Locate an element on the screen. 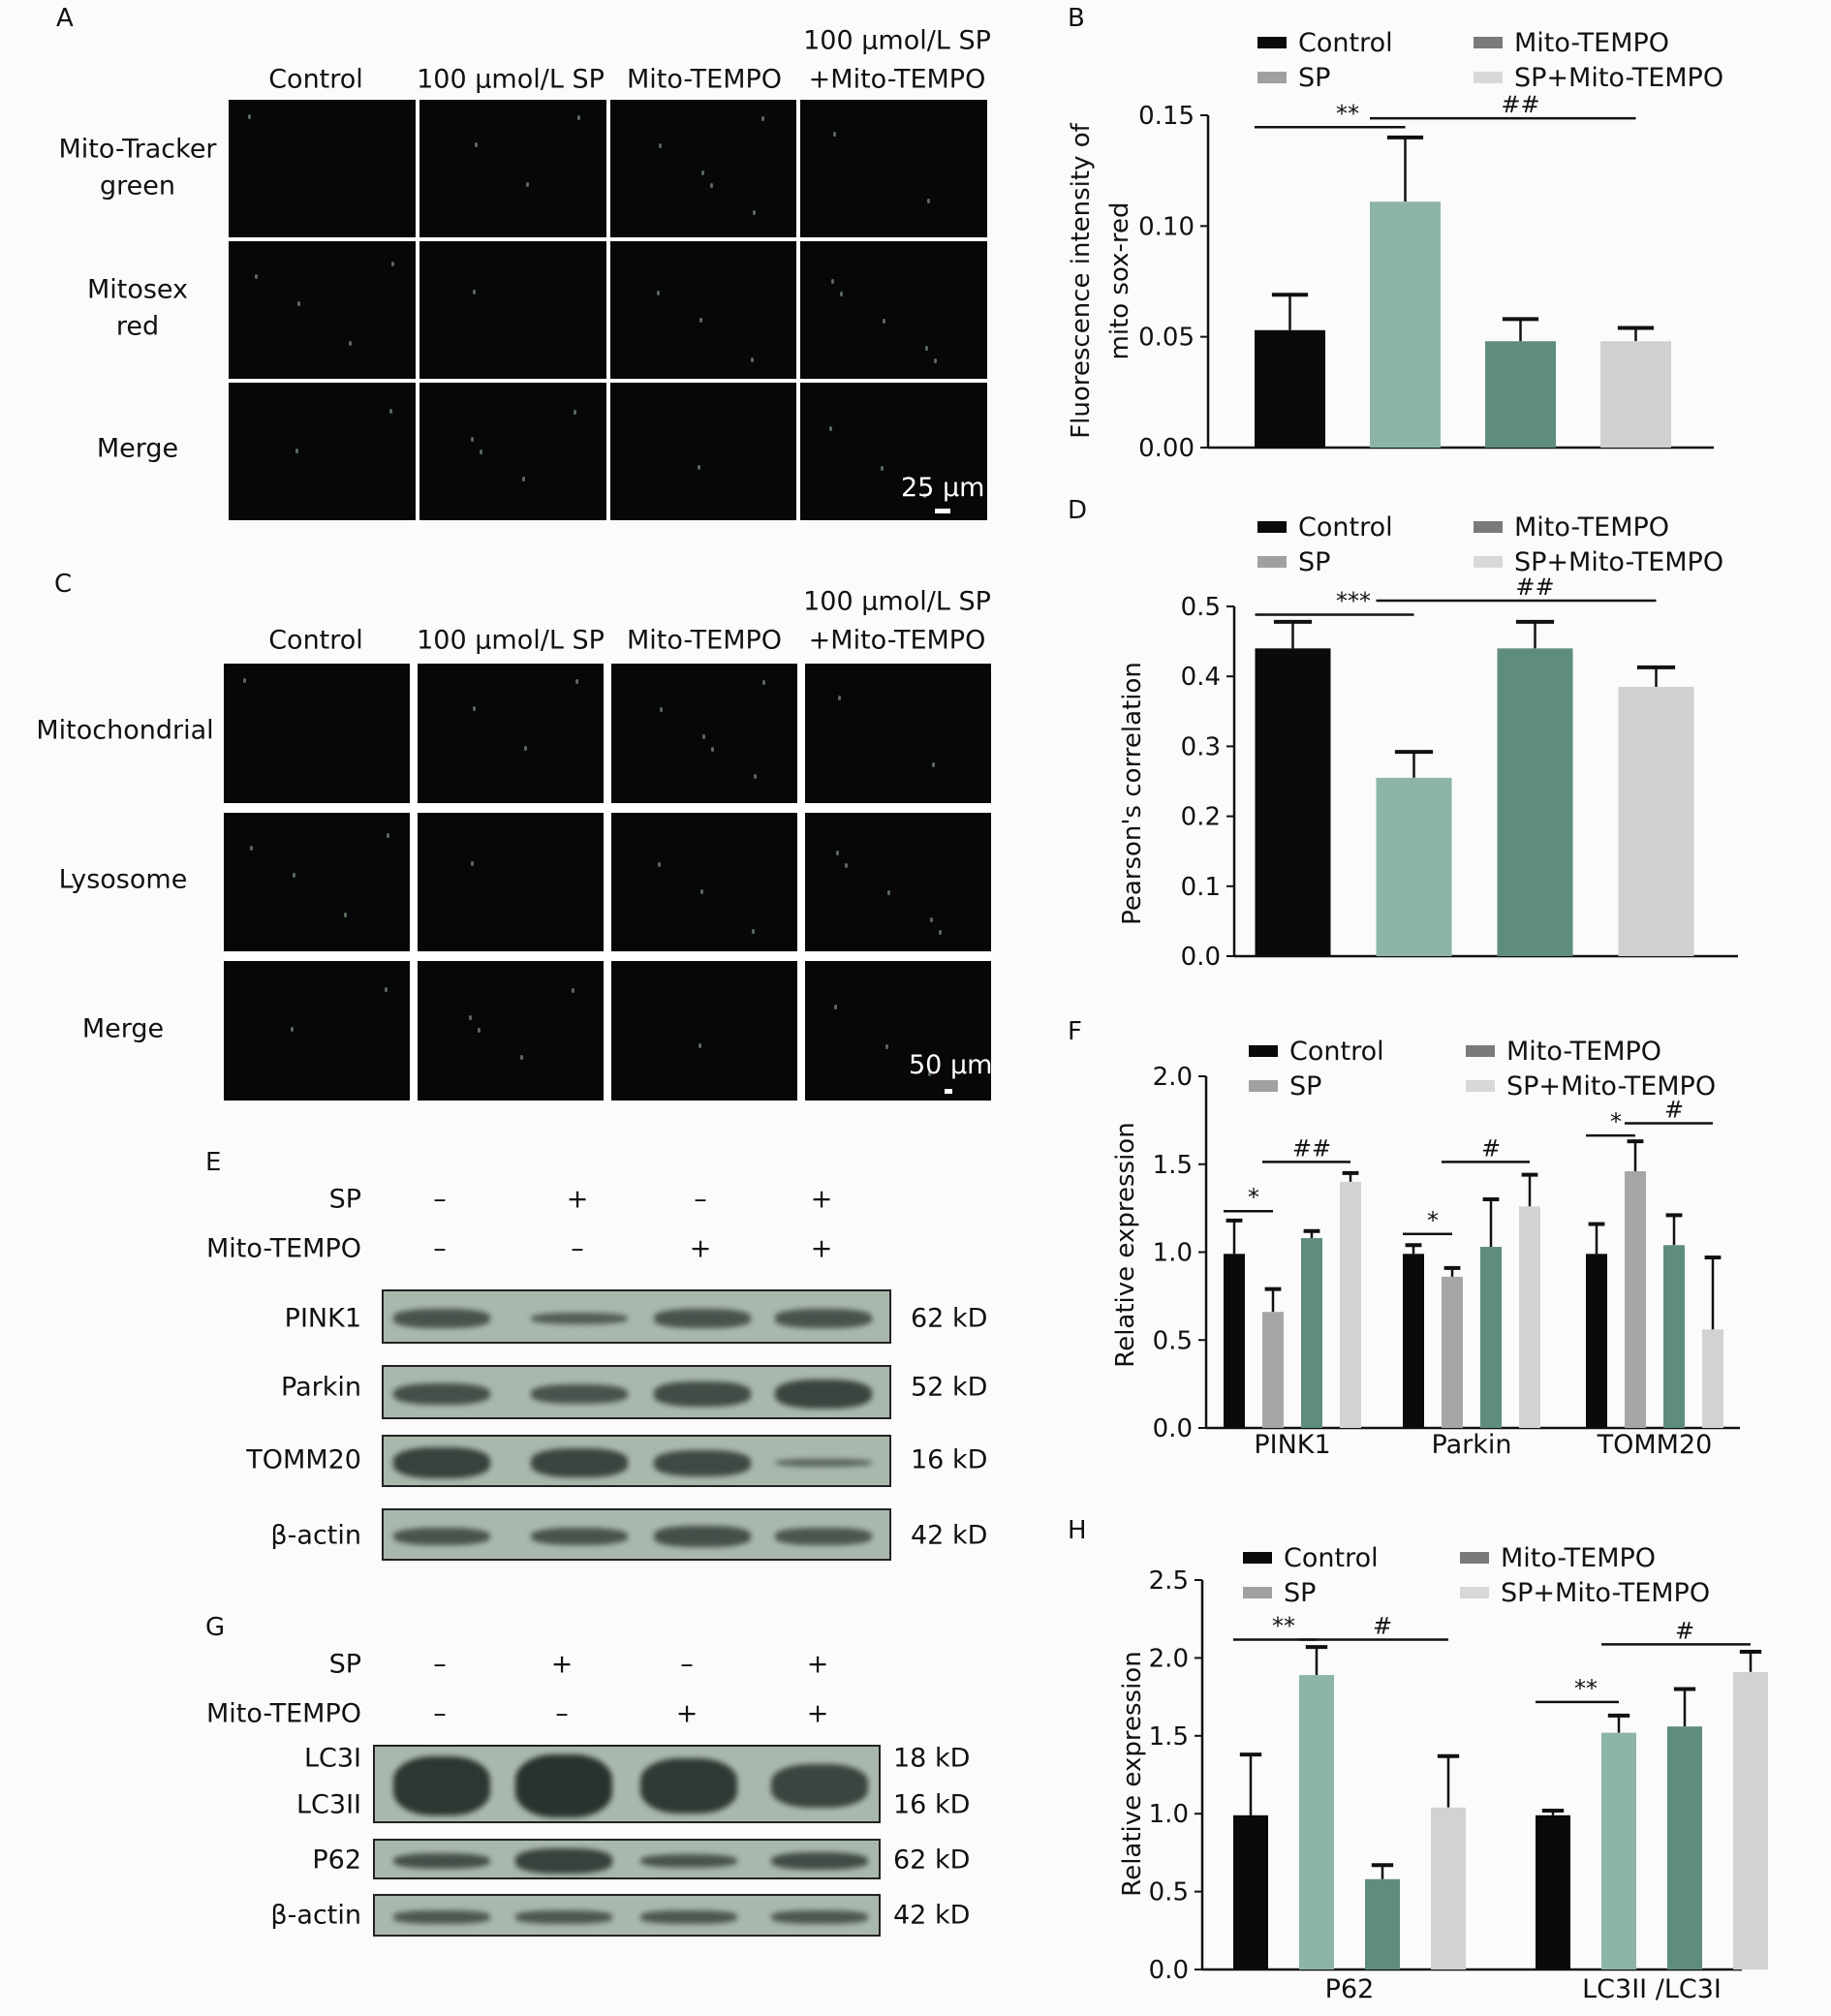  bar-sp-mito-tempo is located at coordinates (1635, 394).